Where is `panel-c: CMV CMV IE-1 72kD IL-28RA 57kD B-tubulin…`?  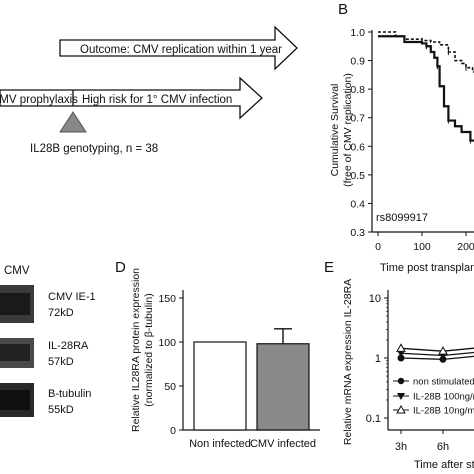
panel-c: CMV CMV IE-1 72kD IL-28RA 57kD B-tubulin… is located at coordinates (48, 341).